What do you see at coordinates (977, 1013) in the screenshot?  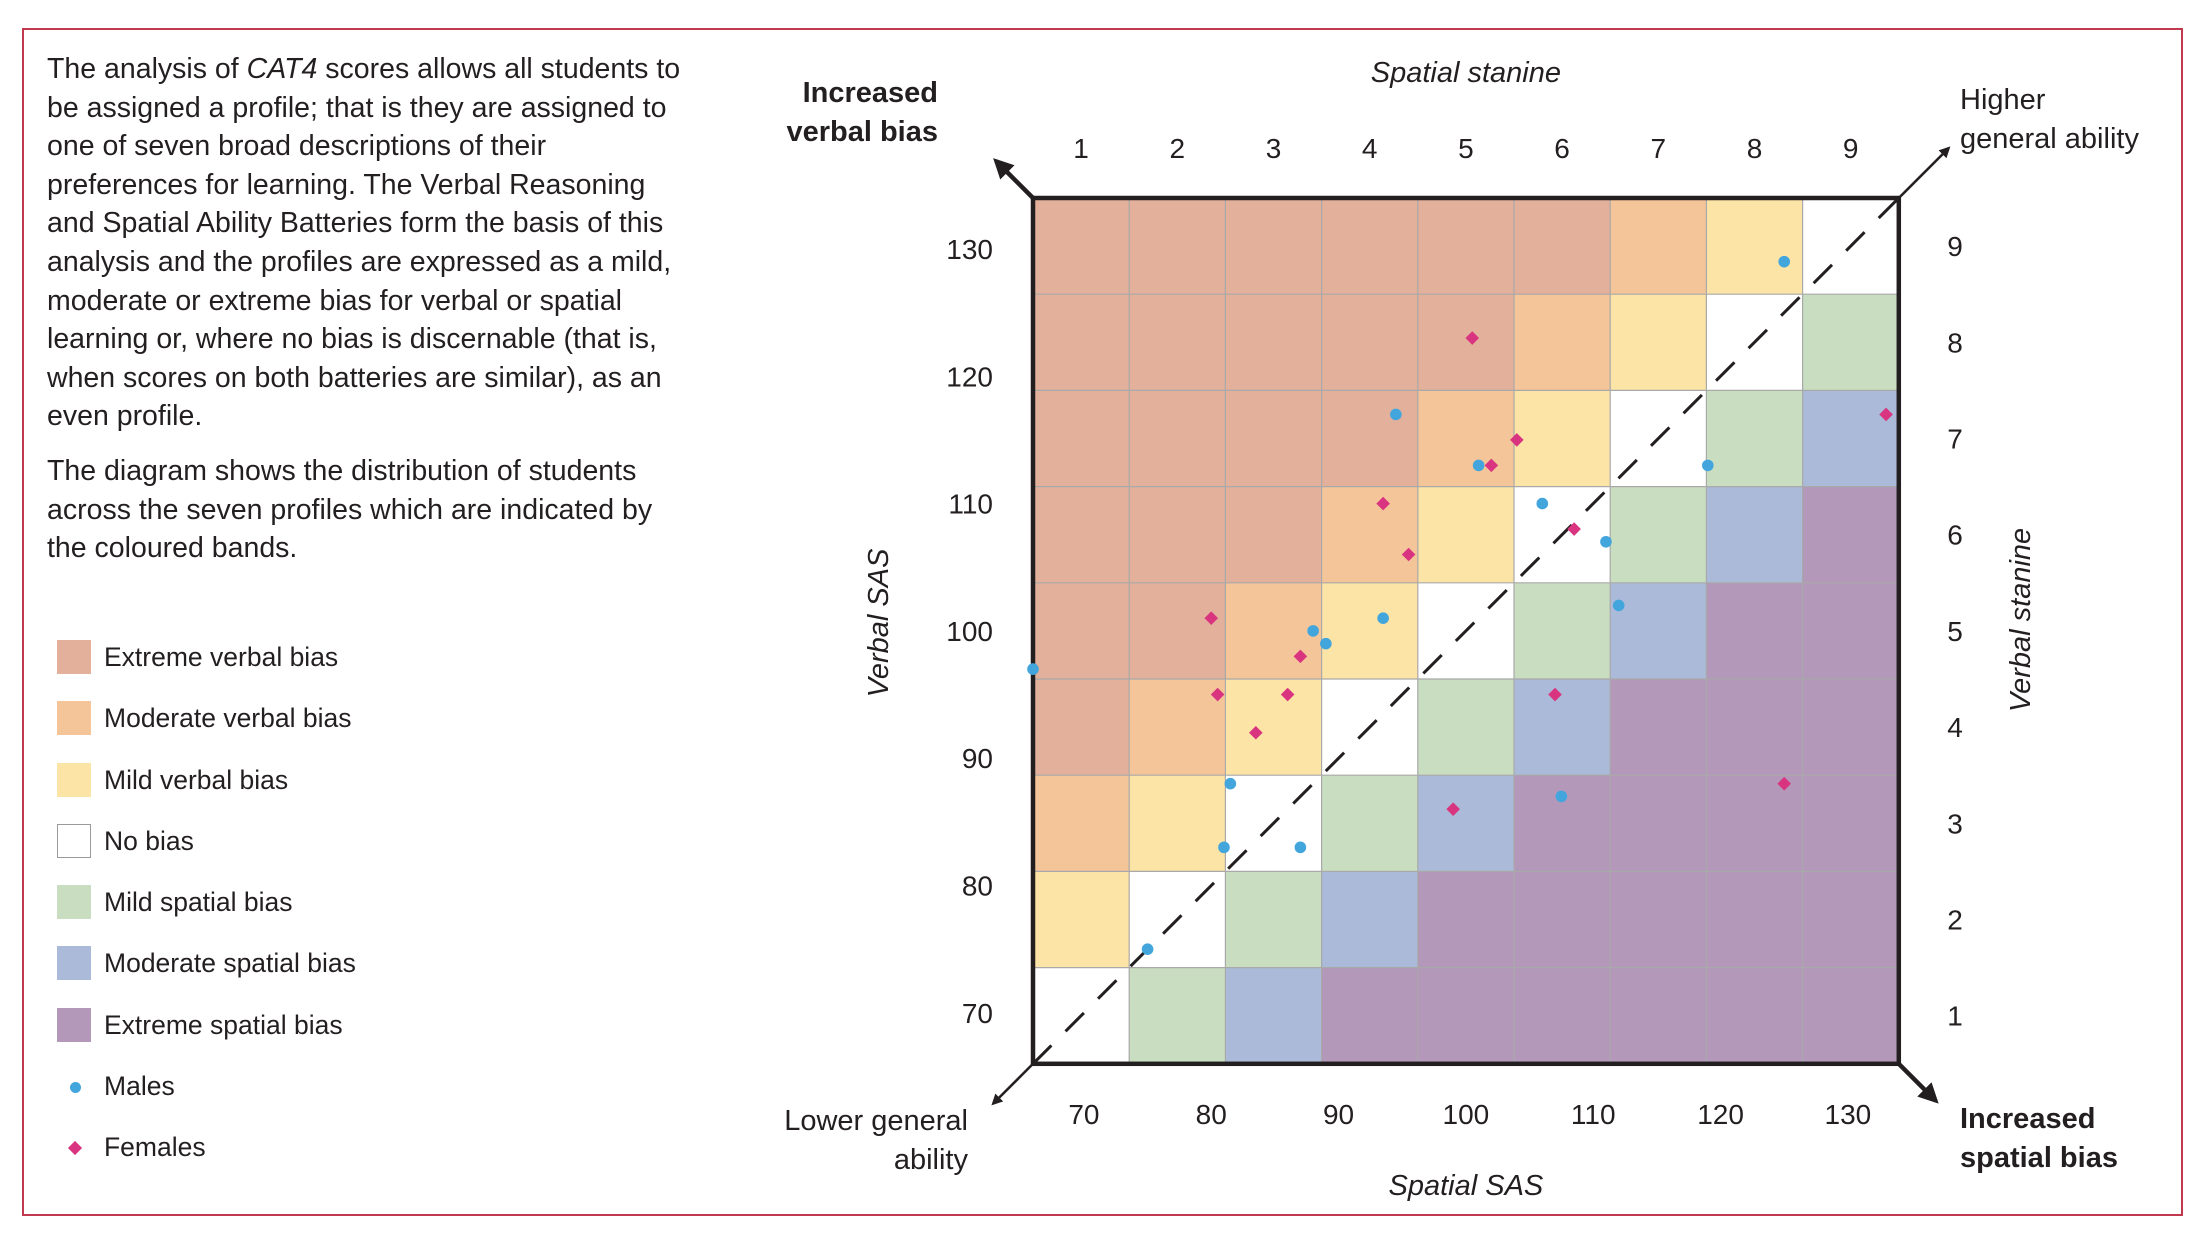 I see `verbal-sas-tick: 70` at bounding box center [977, 1013].